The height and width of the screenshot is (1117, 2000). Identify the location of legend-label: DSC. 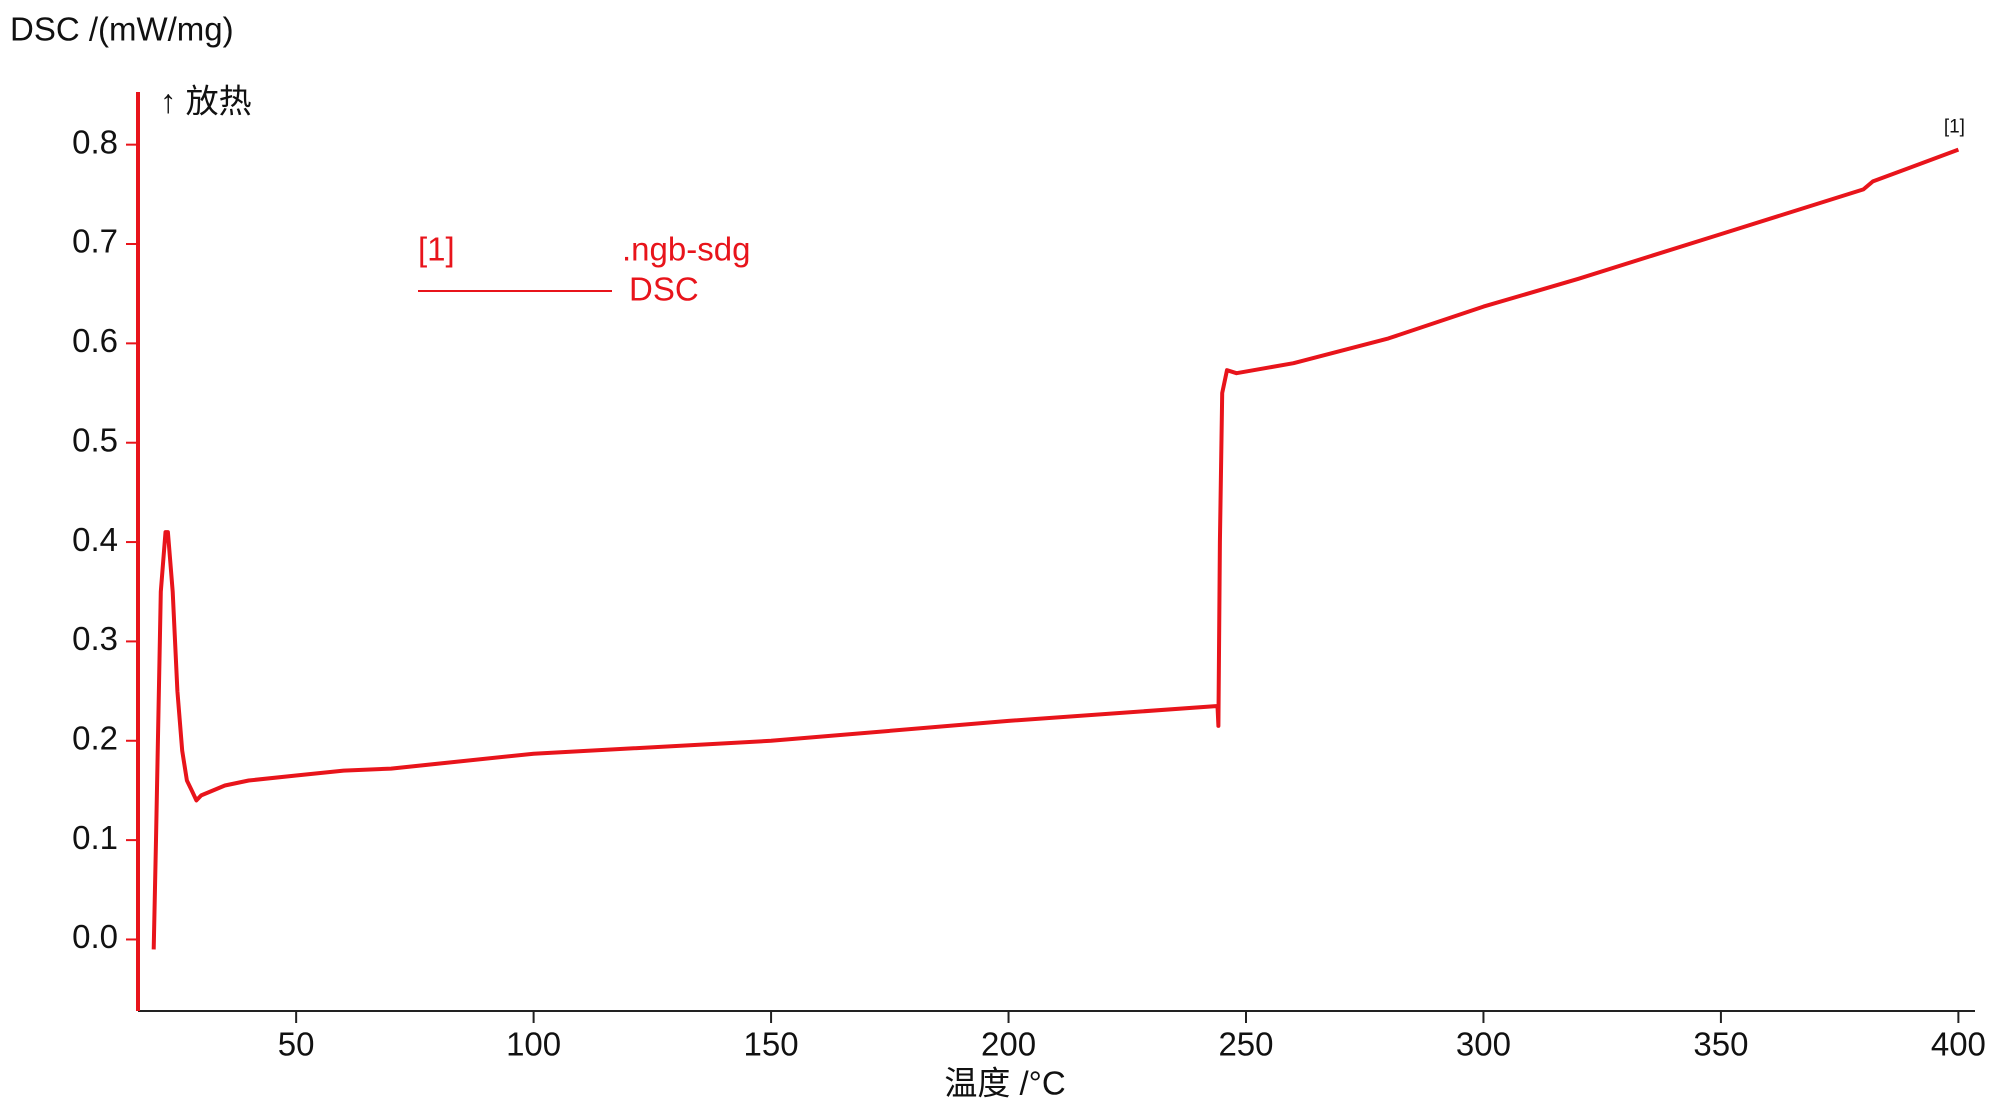
(664, 289).